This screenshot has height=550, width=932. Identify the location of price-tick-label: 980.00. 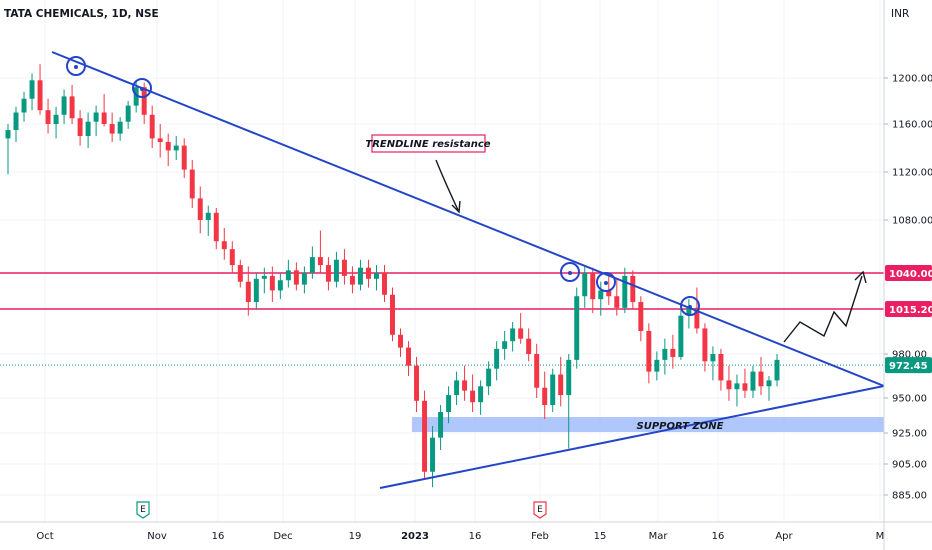
(909, 355).